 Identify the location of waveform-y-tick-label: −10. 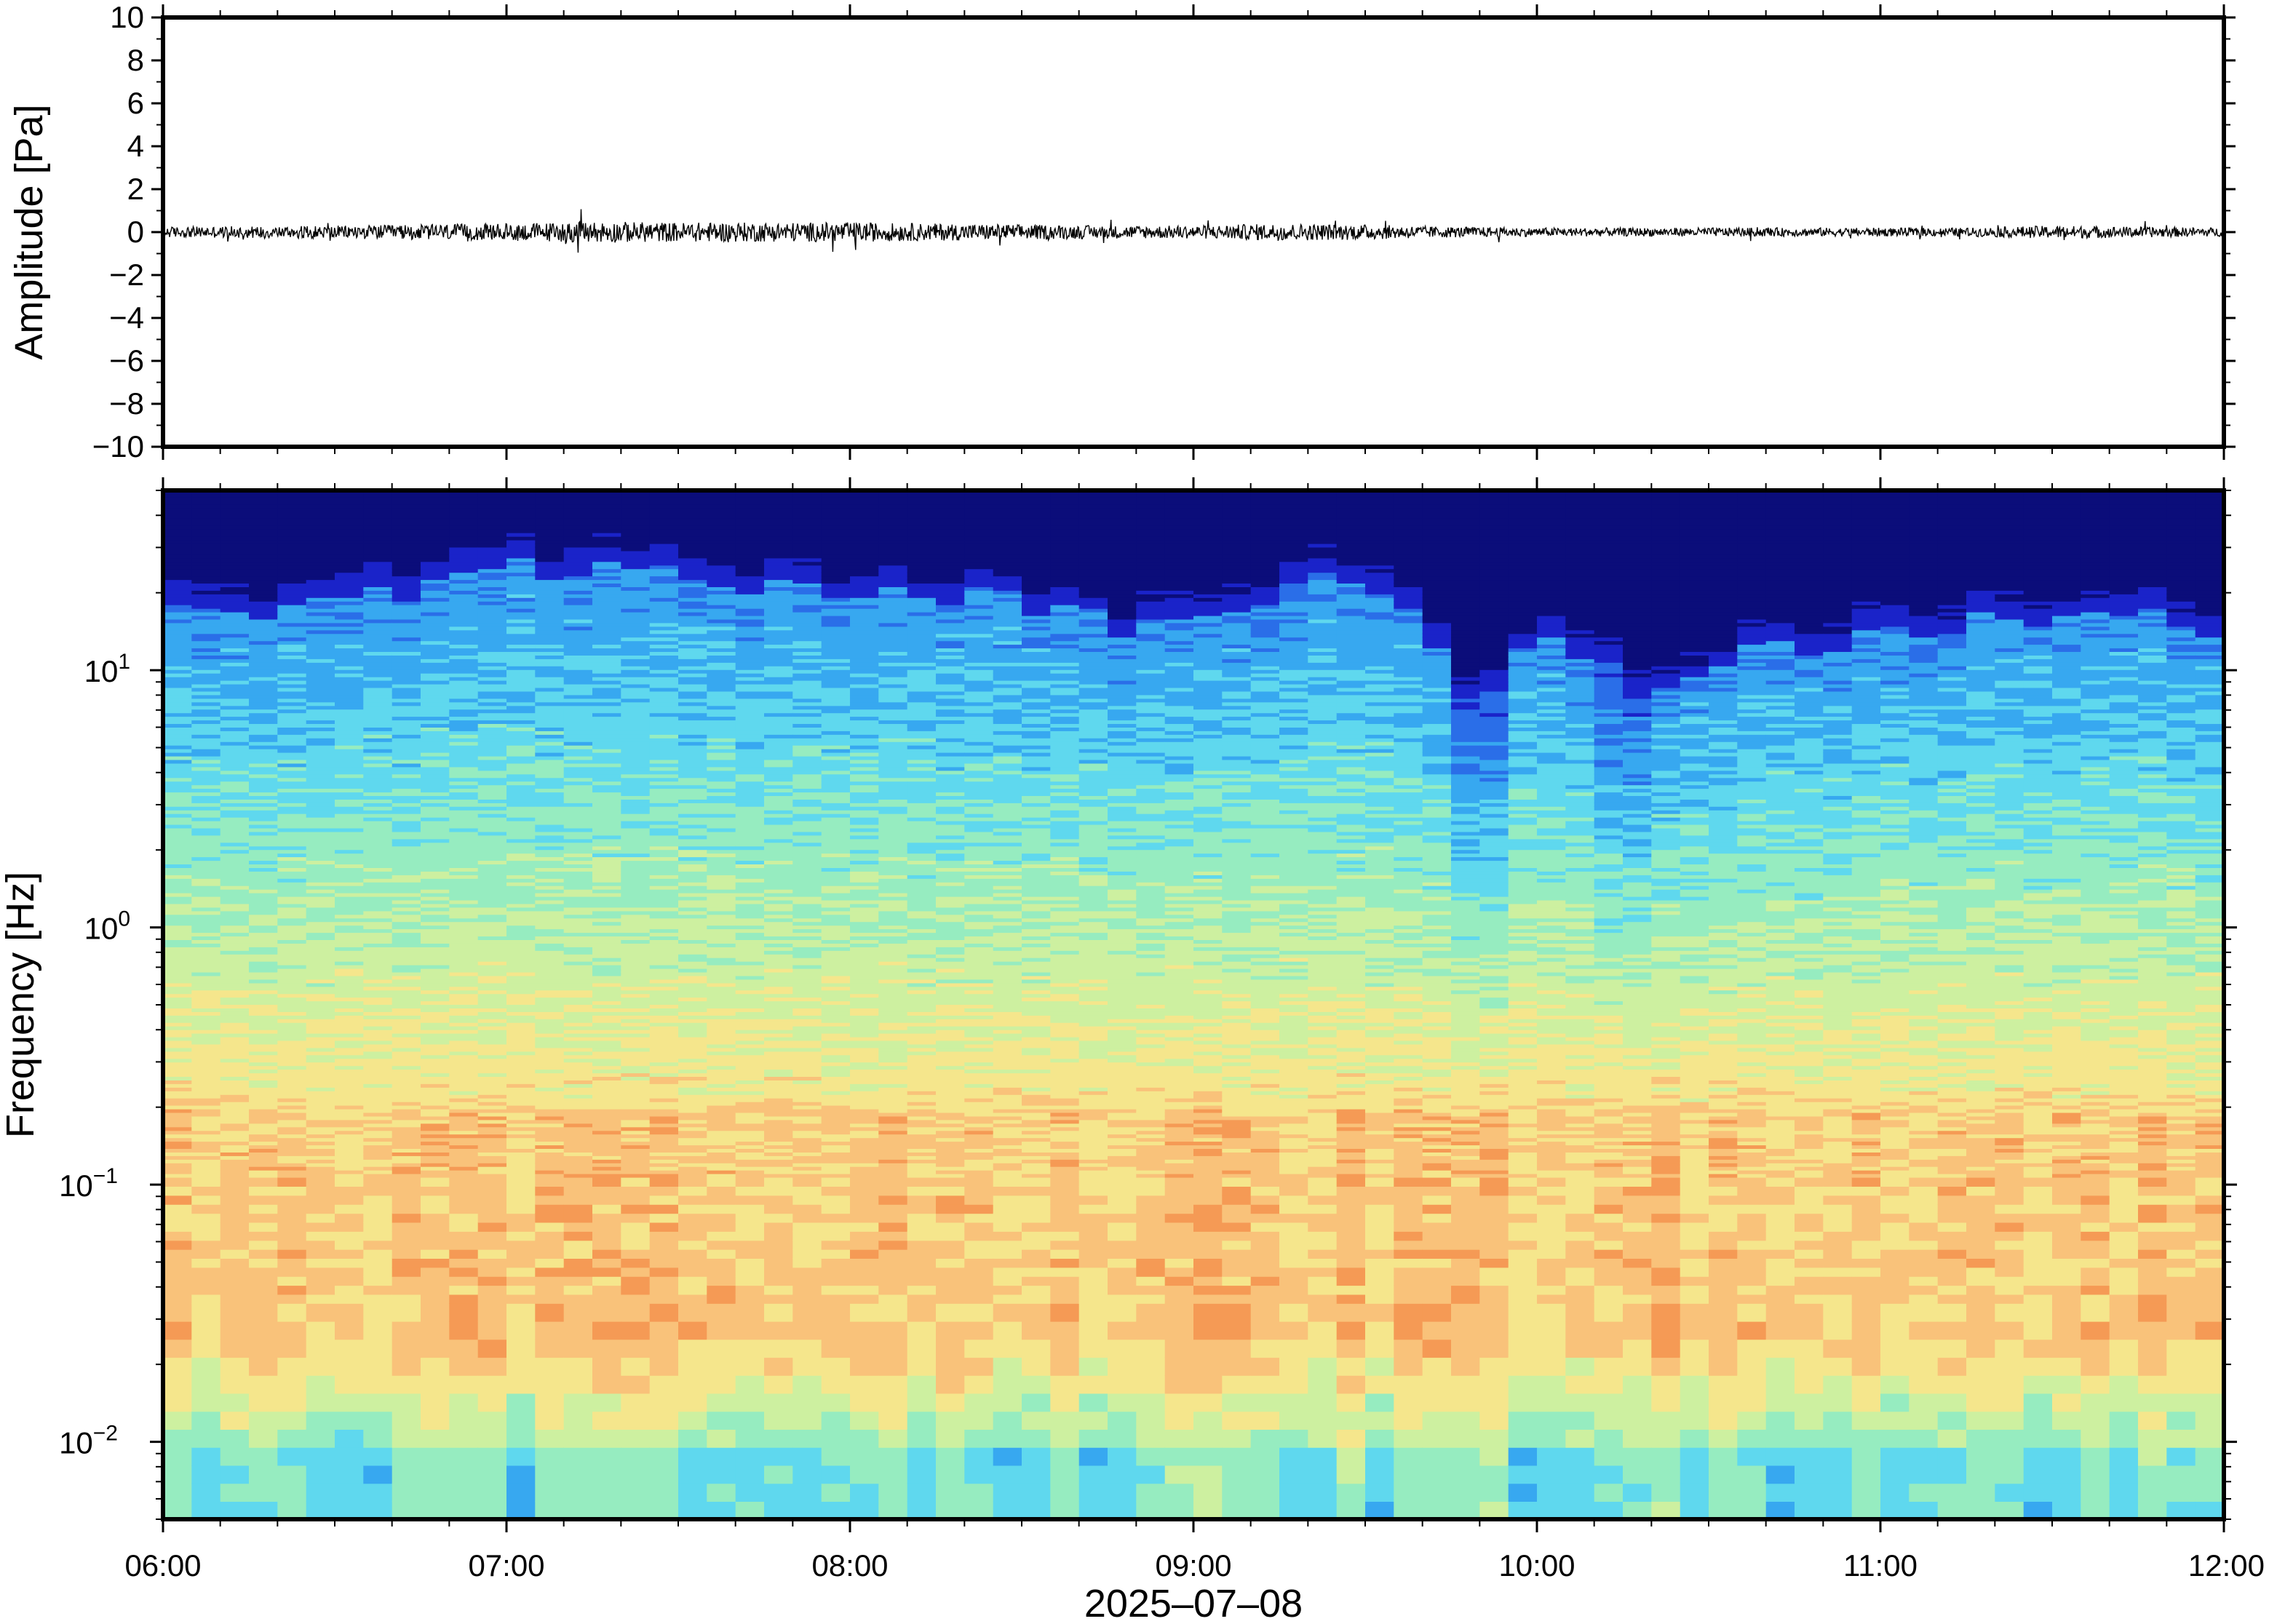
(118, 446).